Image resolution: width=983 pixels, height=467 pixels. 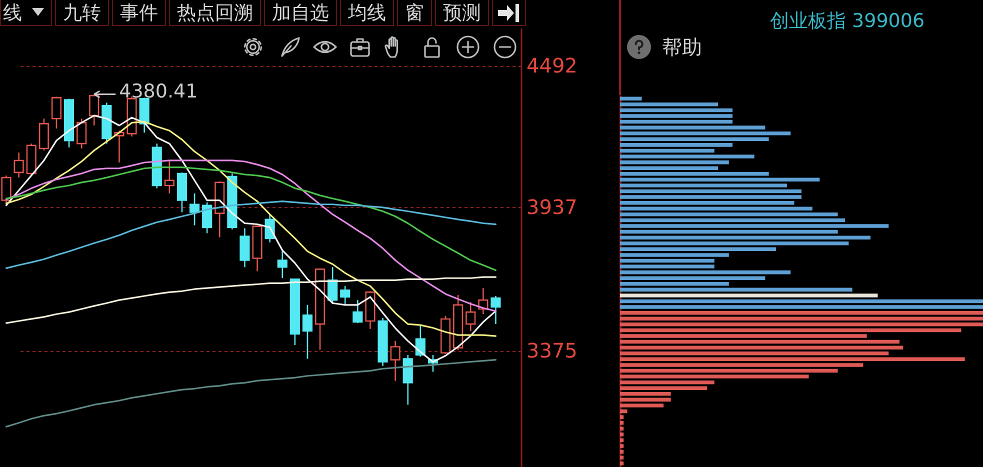 What do you see at coordinates (552, 350) in the screenshot?
I see `y-tick-label: 3375` at bounding box center [552, 350].